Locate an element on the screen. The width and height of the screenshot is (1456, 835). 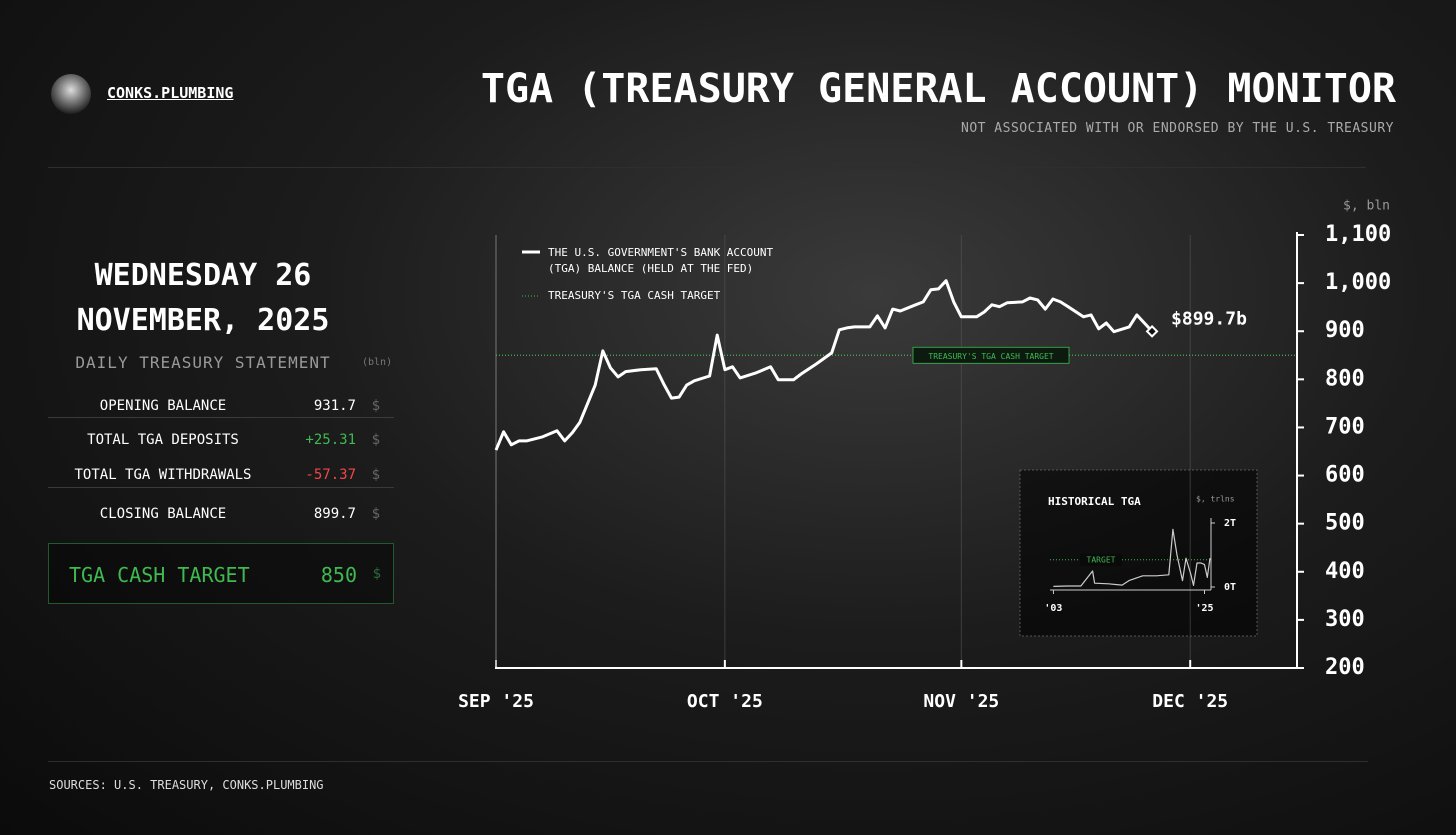
target-tag-label: TREASURY'S TGA CASH TARGET is located at coordinates (990, 356).